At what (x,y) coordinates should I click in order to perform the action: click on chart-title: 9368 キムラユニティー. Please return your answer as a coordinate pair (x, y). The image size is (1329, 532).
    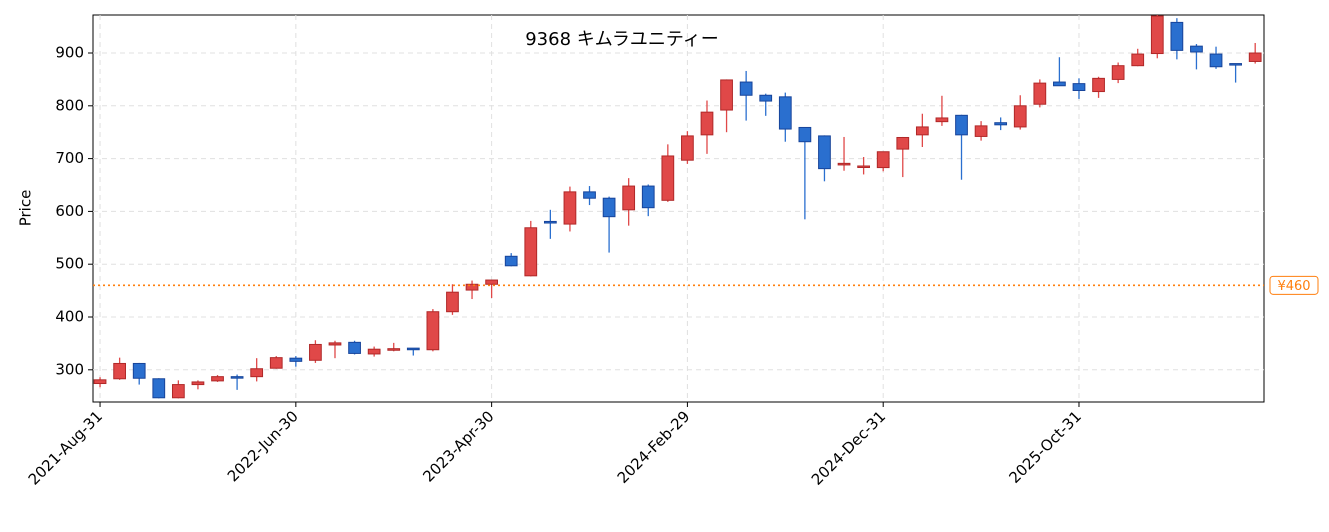
    Looking at the image, I should click on (622, 39).